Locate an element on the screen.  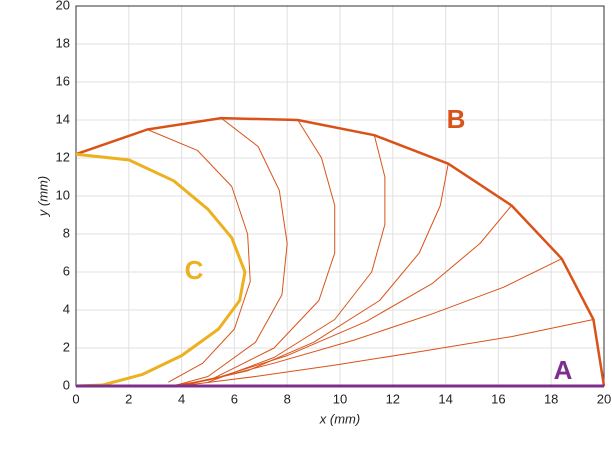
x-tick-label: 8 is located at coordinates (287, 398).